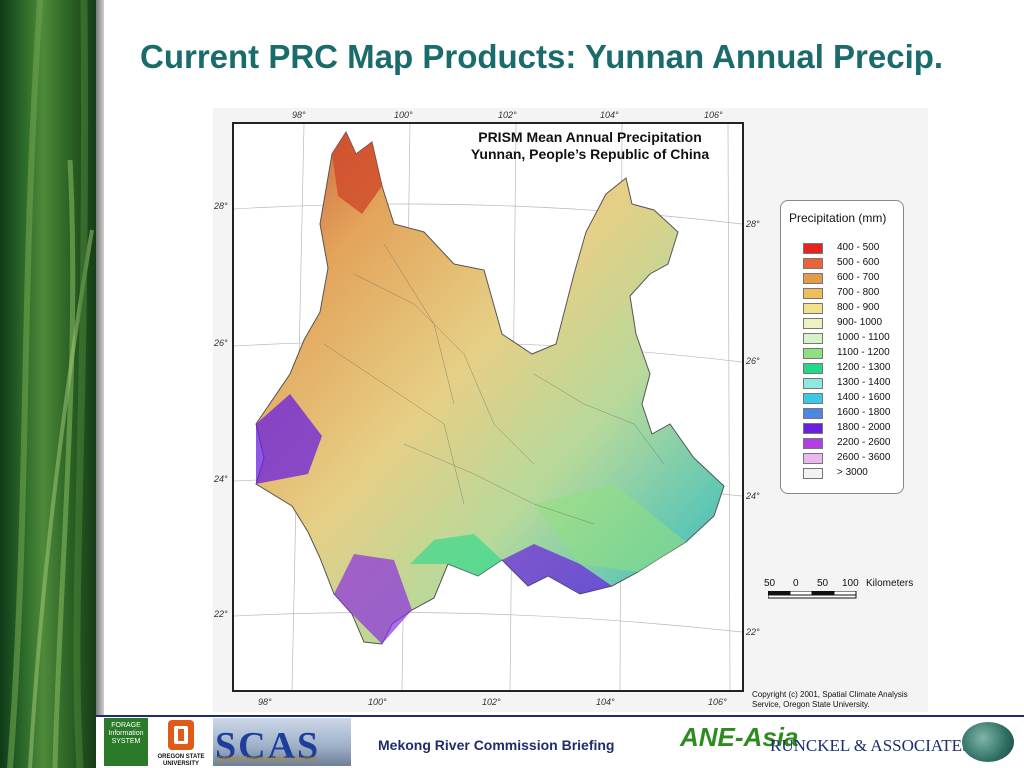 This screenshot has height=768, width=1024. Describe the element at coordinates (863, 352) in the screenshot. I see `legend-label: 1100 - 1200` at that location.